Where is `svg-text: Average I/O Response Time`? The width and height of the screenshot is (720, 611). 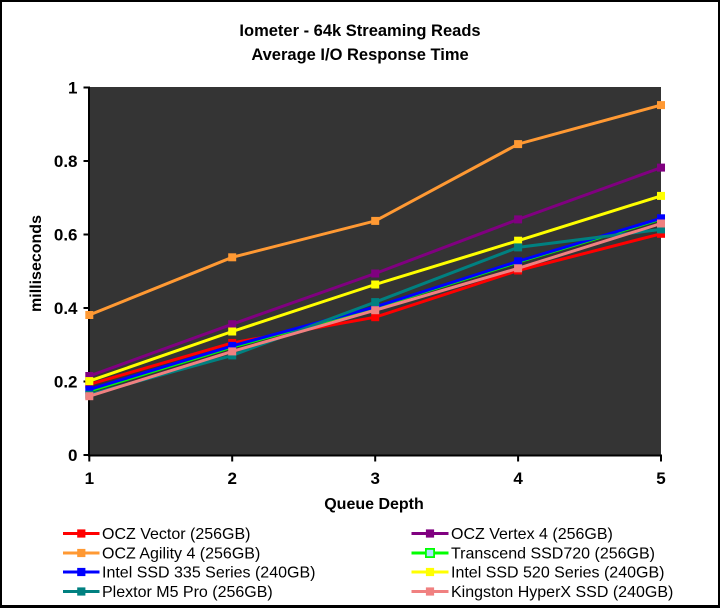 svg-text: Average I/O Response Time is located at coordinates (359, 55).